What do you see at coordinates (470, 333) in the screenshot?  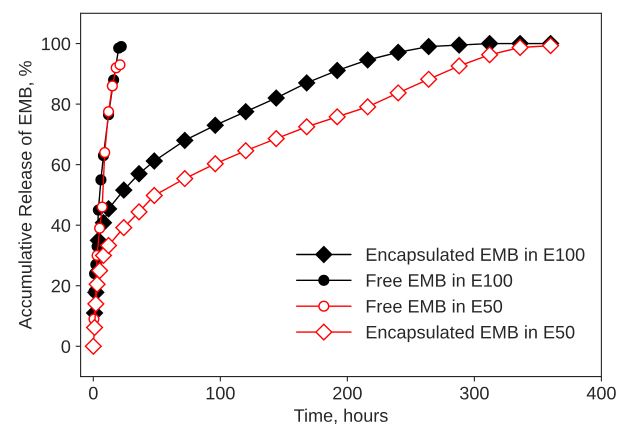 I see `legend-label: Encapsulated EMB in E50` at bounding box center [470, 333].